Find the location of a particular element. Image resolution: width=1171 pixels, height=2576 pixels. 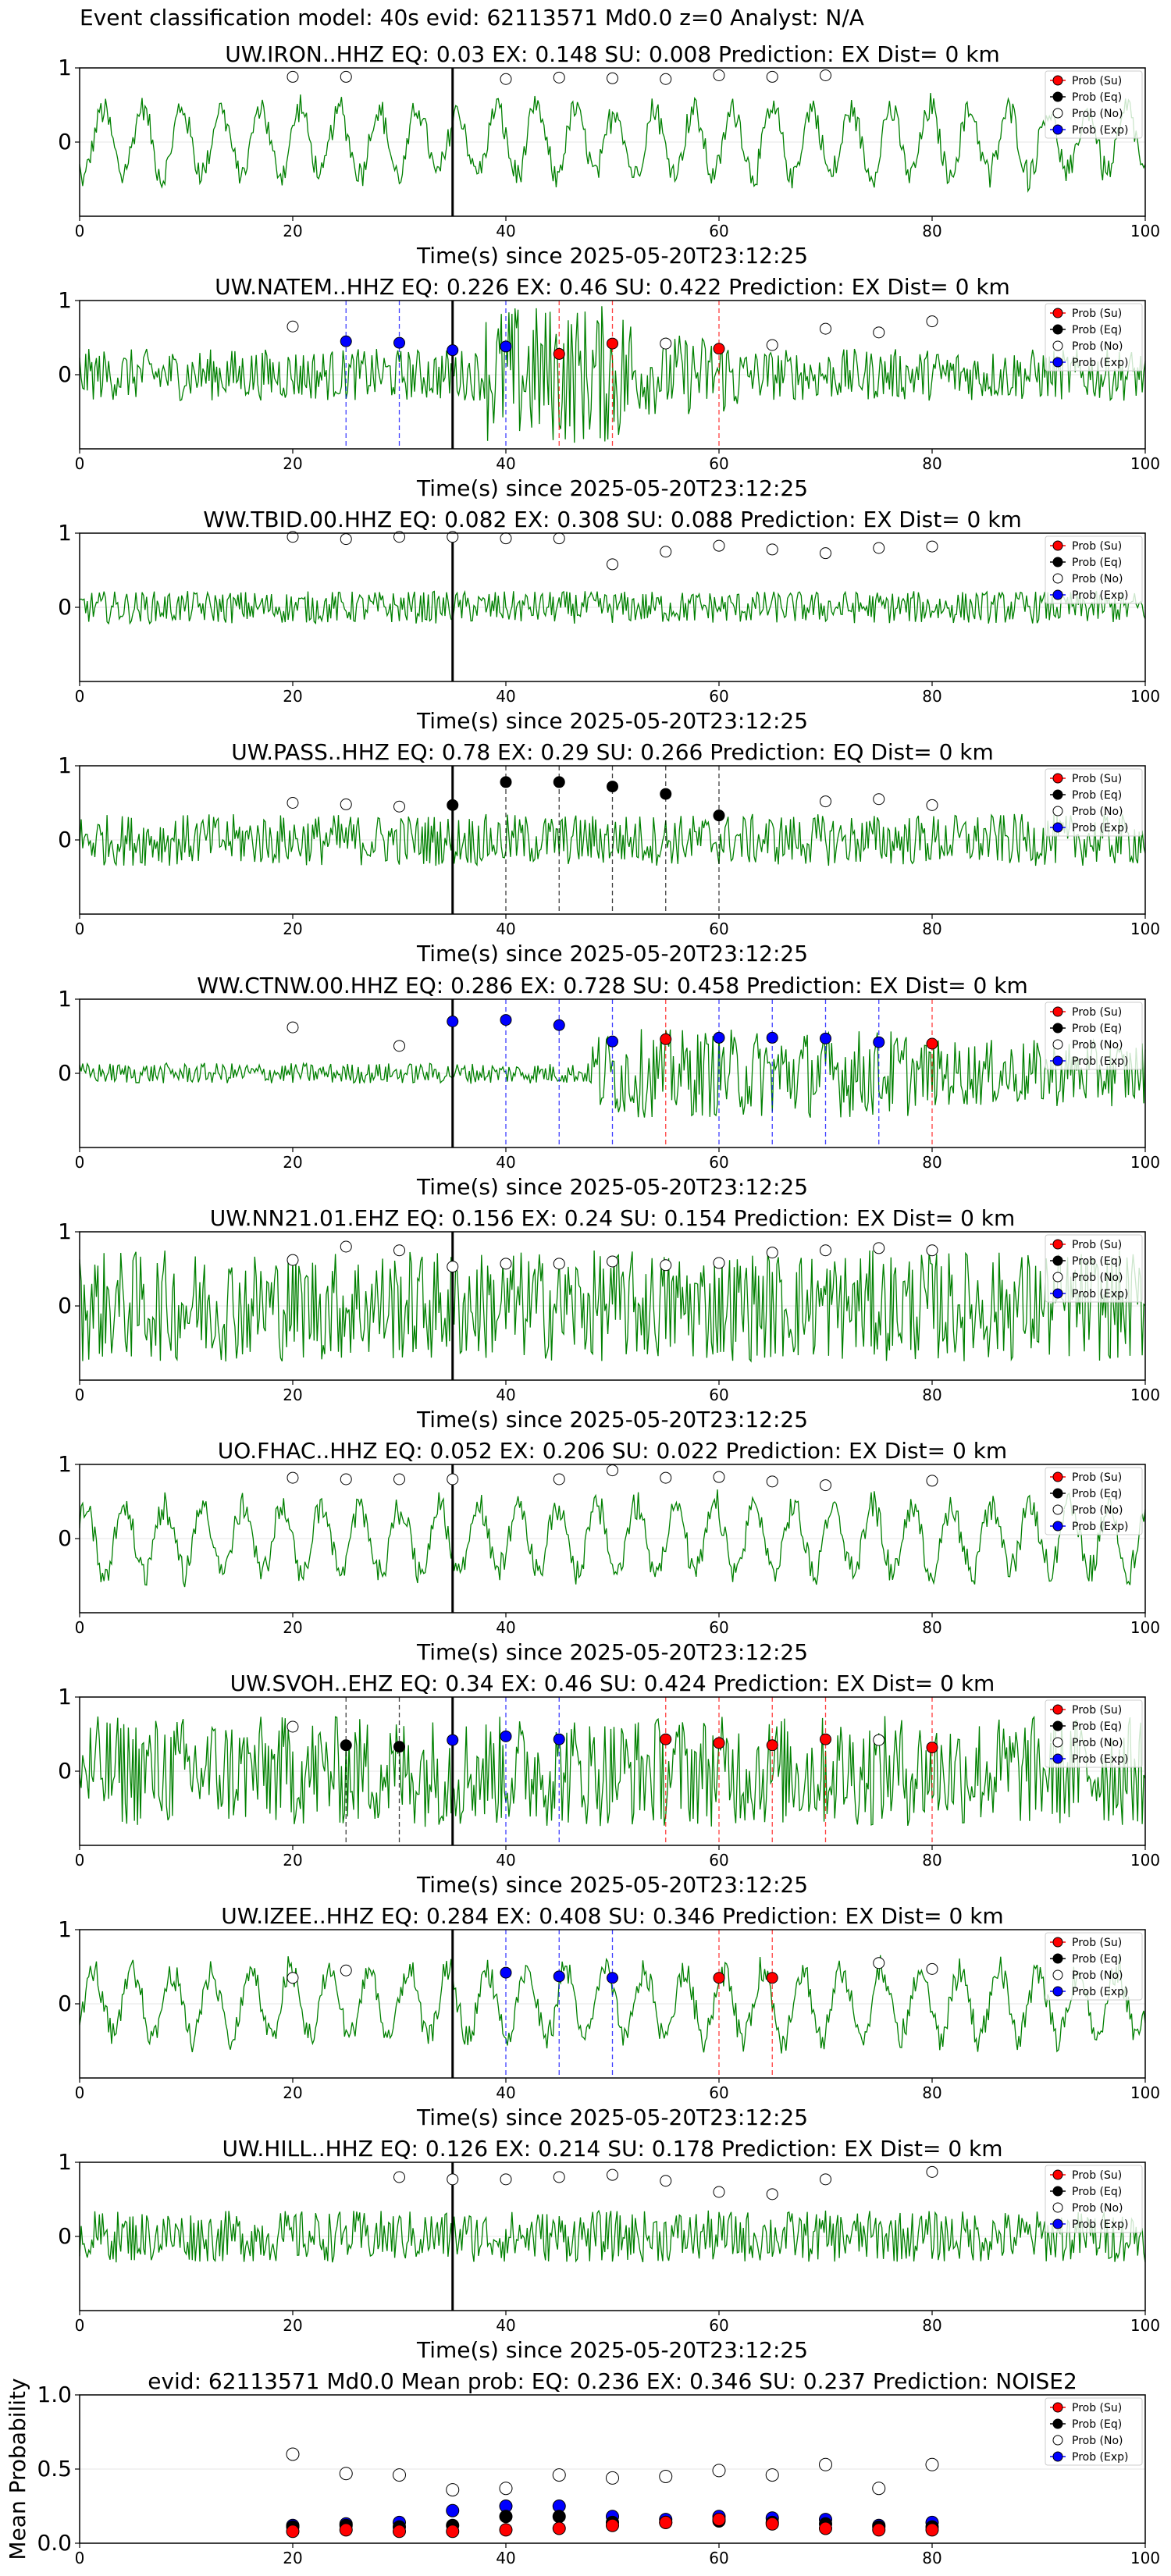

y-axis-label: Mean Probability is located at coordinates (17, 2469).